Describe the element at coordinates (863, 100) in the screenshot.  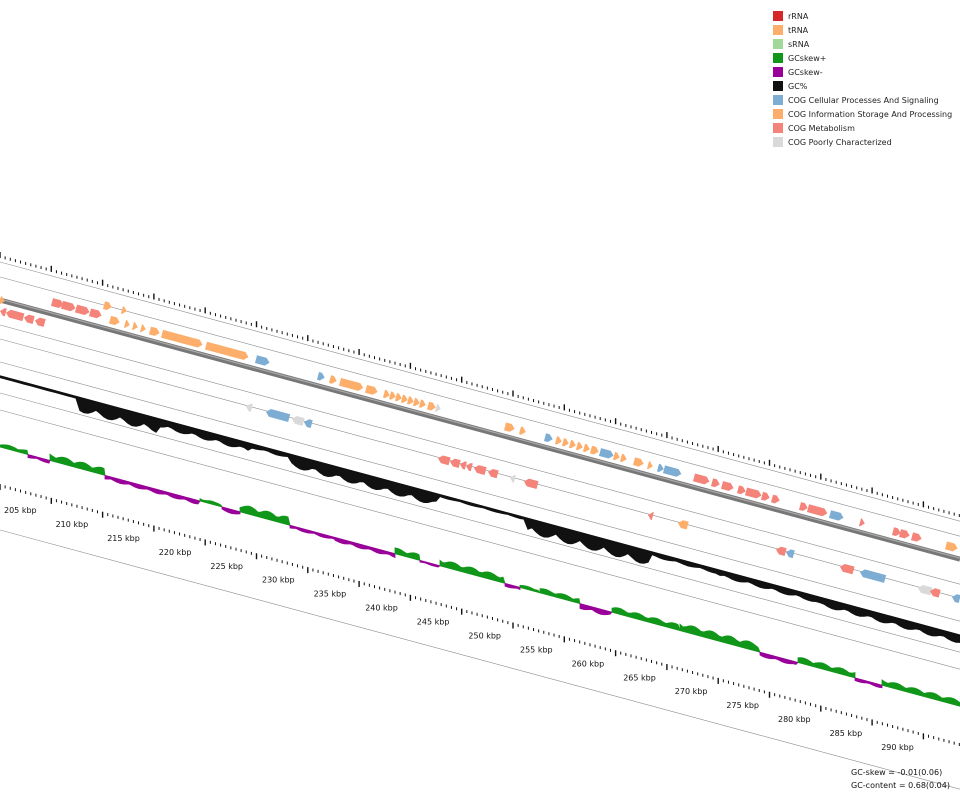
I see `legend-label: COG Cellular Processes And Signaling` at that location.